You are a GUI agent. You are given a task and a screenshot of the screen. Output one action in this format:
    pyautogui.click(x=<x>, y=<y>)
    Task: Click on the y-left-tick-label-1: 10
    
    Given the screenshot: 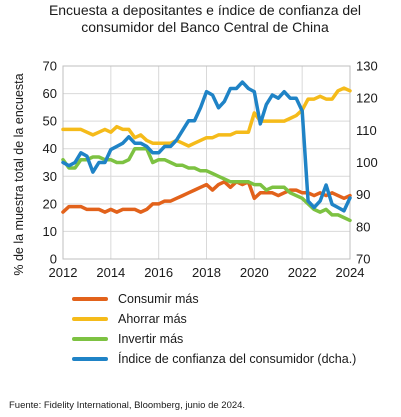 What is the action you would take?
    pyautogui.click(x=50, y=231)
    